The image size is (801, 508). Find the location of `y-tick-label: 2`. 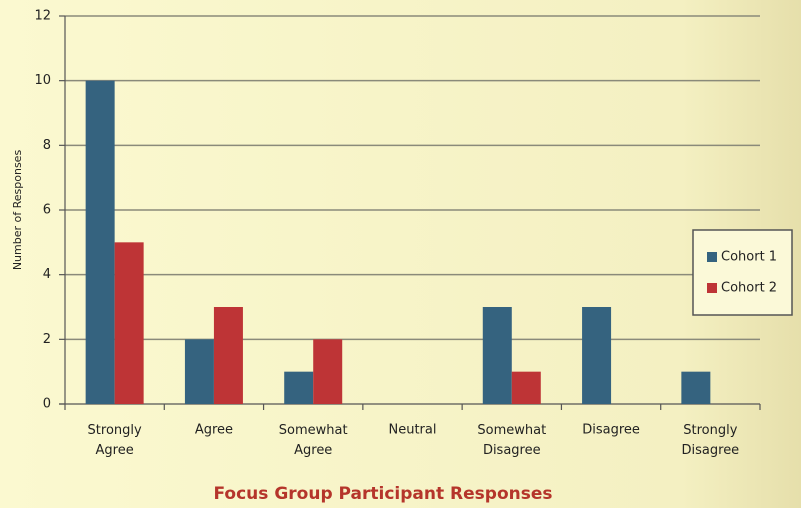

y-tick-label: 2 is located at coordinates (47, 339).